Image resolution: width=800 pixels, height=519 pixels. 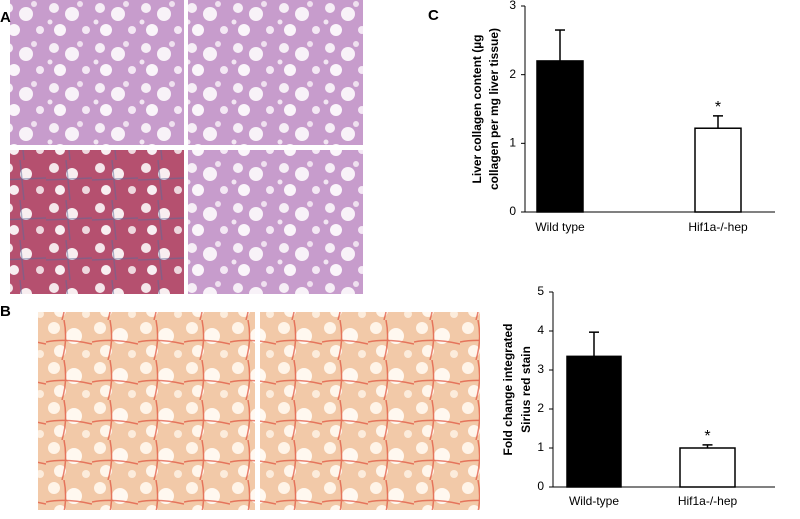 What do you see at coordinates (526, 389) in the screenshot?
I see `y-axis-label: Sirius red stain` at bounding box center [526, 389].